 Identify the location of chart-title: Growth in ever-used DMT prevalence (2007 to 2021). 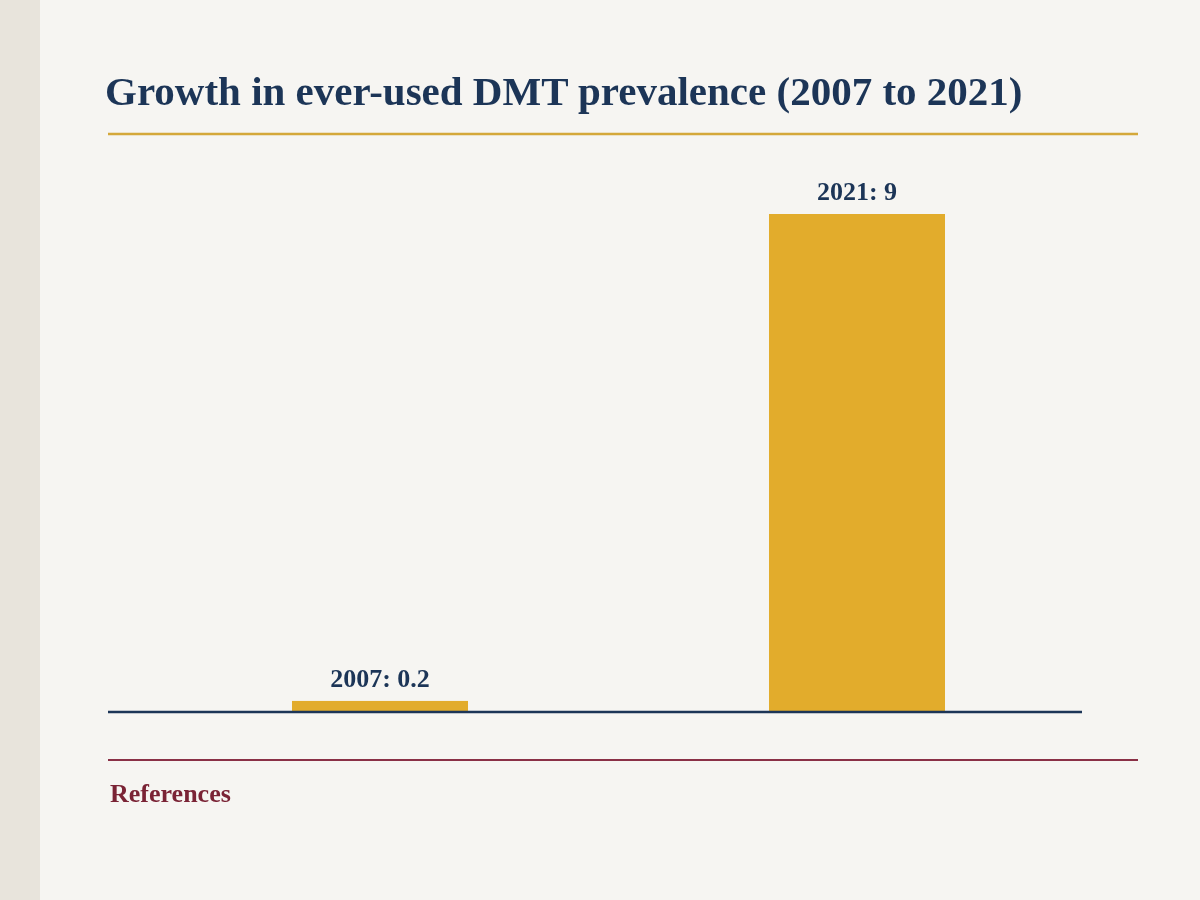
(564, 91).